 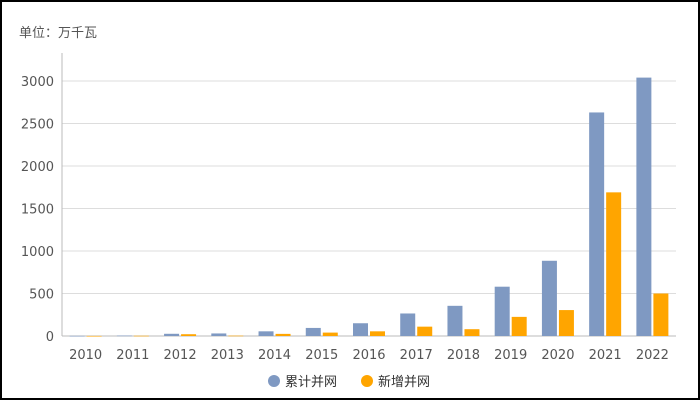 I want to click on legend-label: 累计并网, so click(x=311, y=382).